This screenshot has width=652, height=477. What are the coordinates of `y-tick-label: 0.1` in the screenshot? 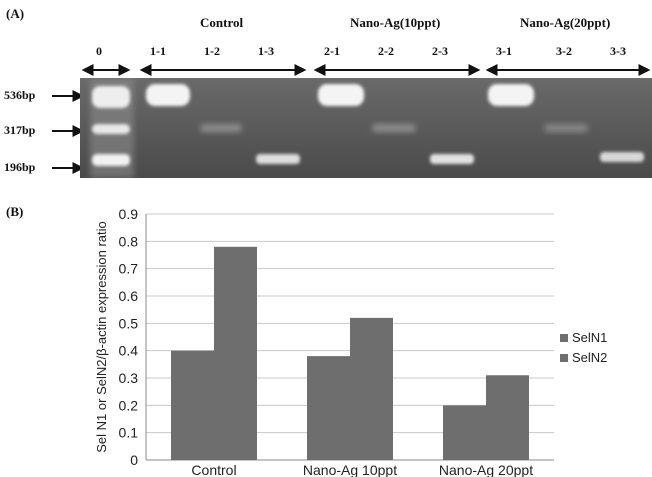 It's located at (129, 433).